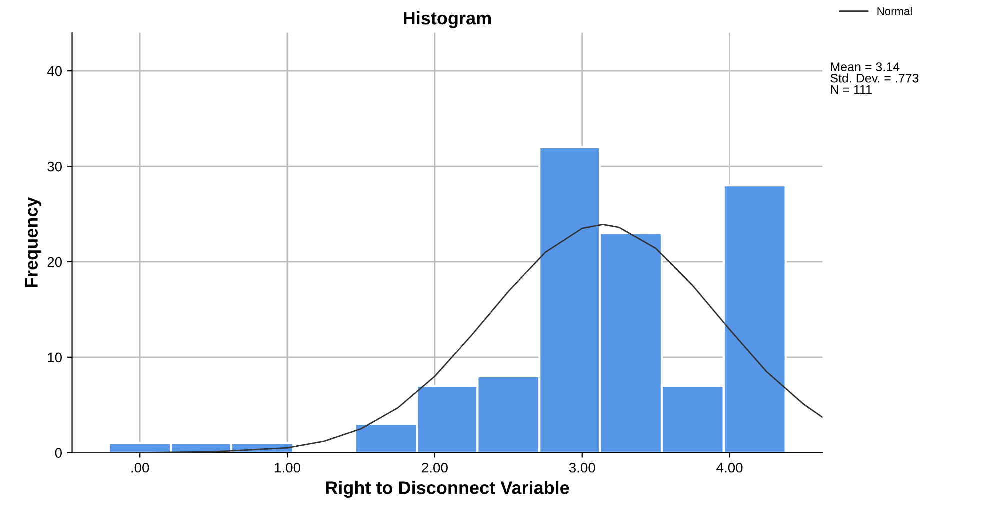  What do you see at coordinates (729, 467) in the screenshot?
I see `x-tick-label: 4.00` at bounding box center [729, 467].